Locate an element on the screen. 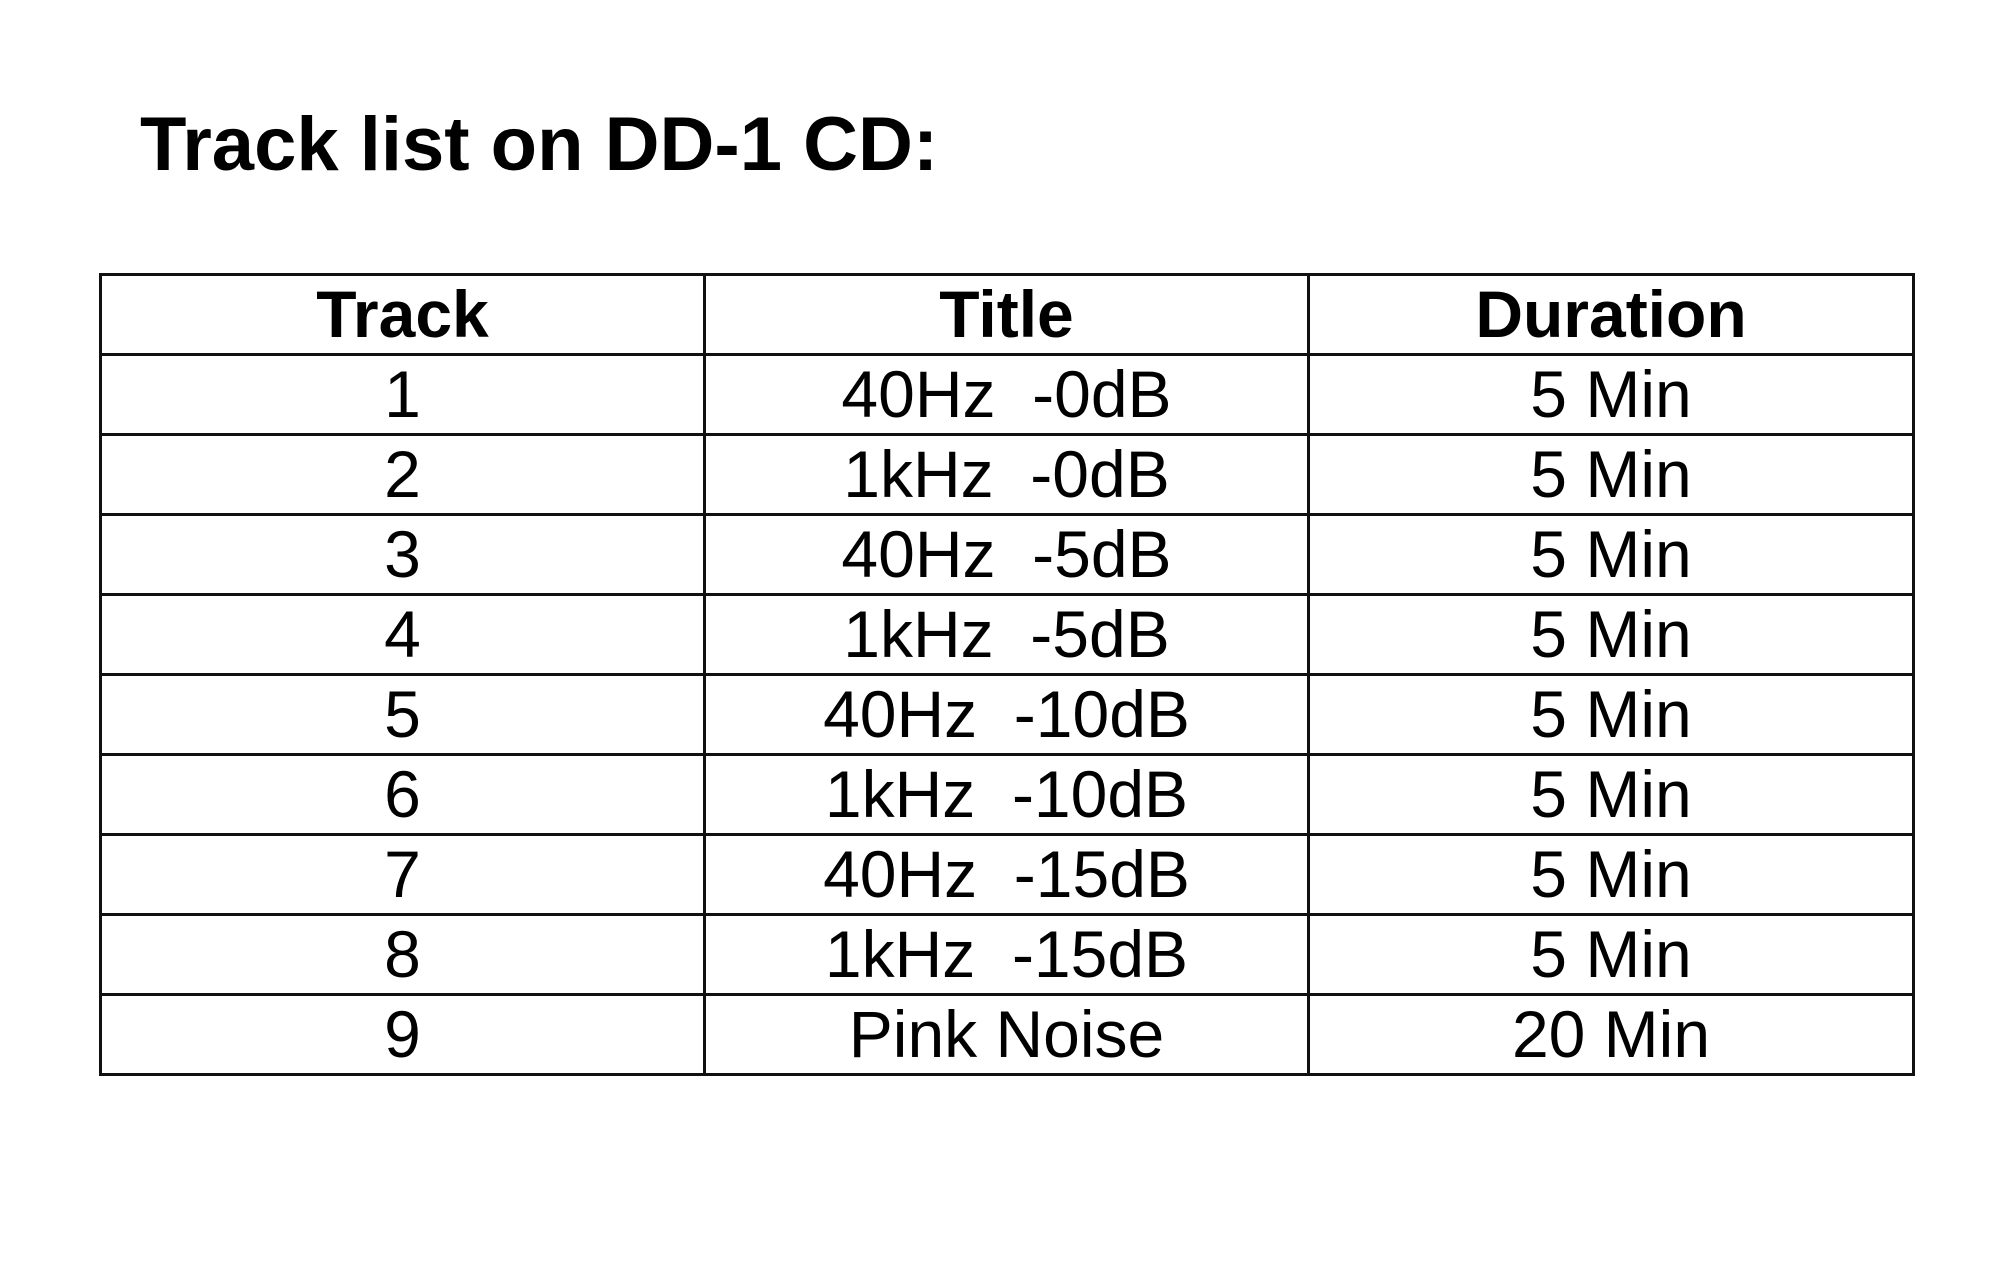 Image resolution: width=2000 pixels, height=1271 pixels. cell-track: 1 is located at coordinates (402, 394).